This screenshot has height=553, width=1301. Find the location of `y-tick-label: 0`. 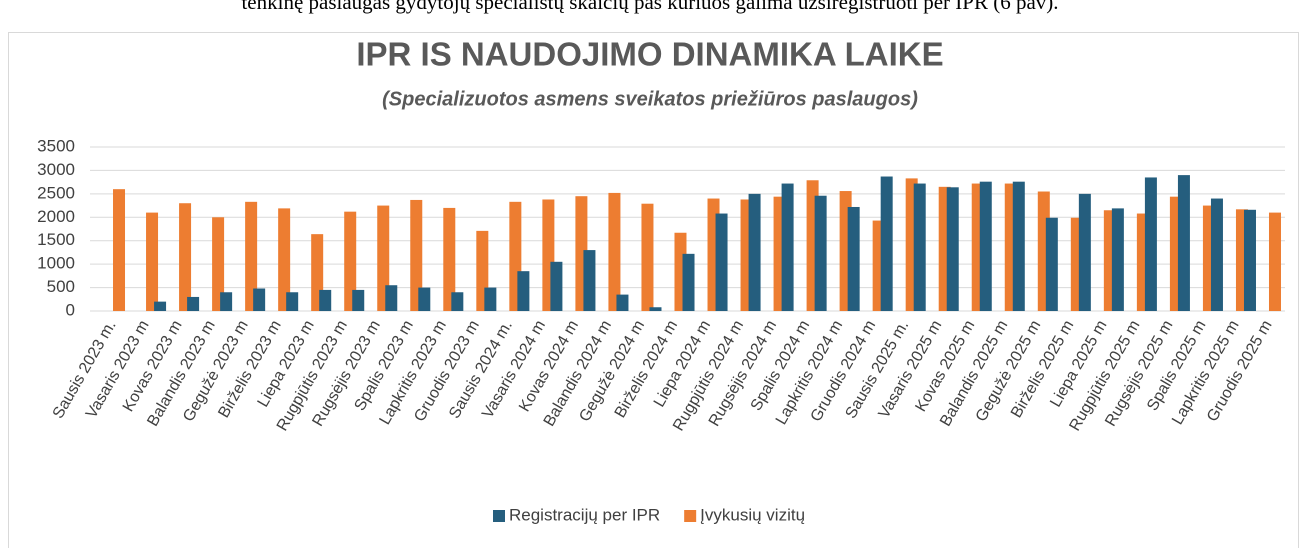

y-tick-label: 0 is located at coordinates (70, 309).